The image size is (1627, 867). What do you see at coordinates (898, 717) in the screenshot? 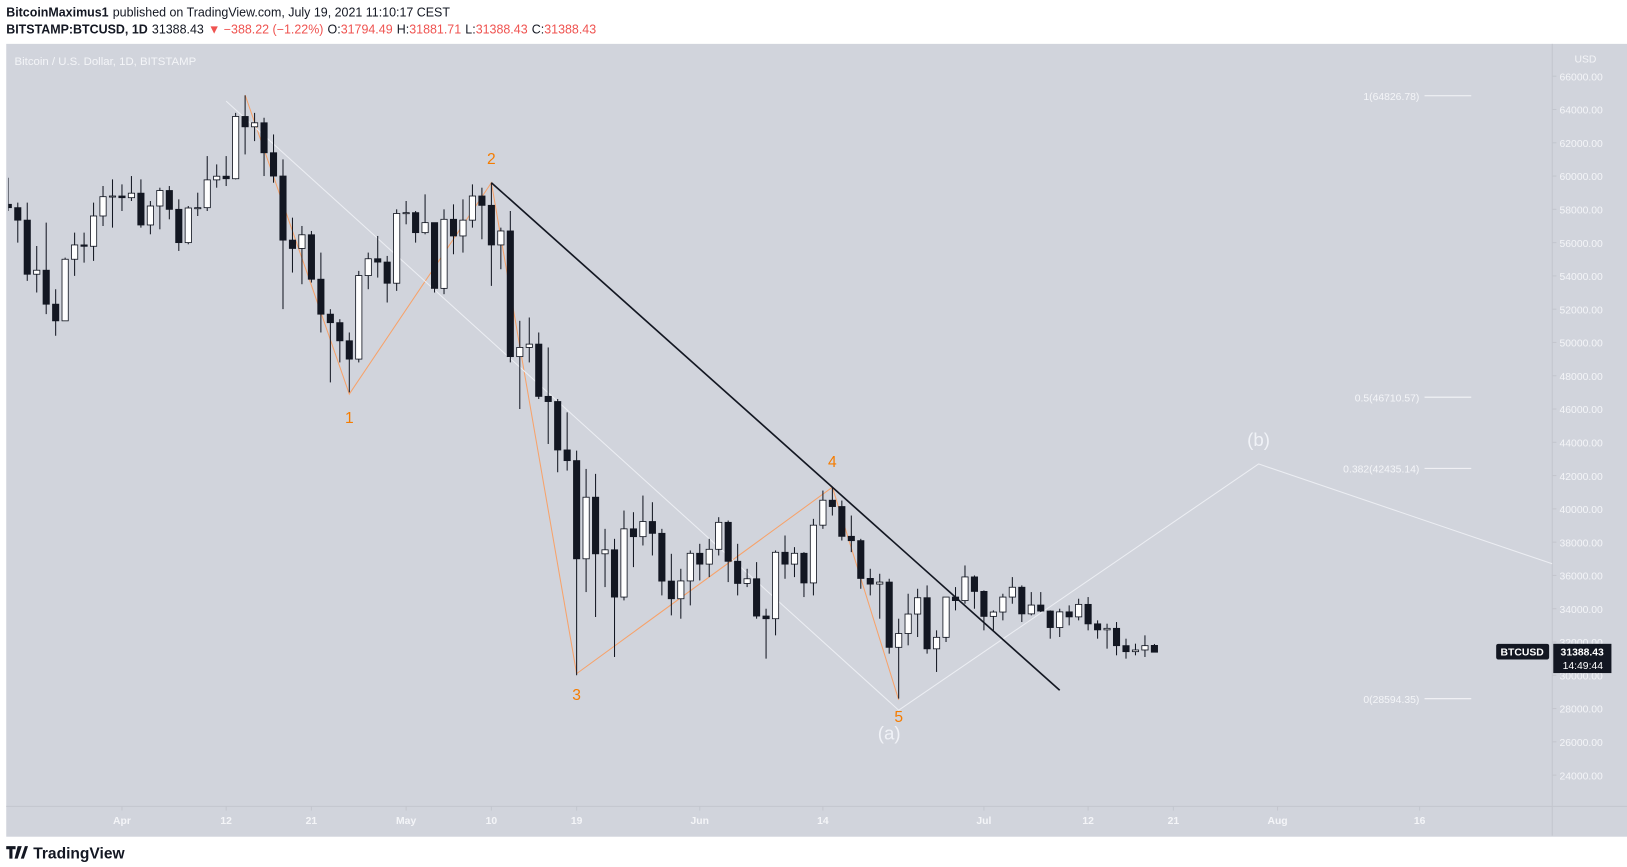
I see `wave-label: 5` at bounding box center [898, 717].